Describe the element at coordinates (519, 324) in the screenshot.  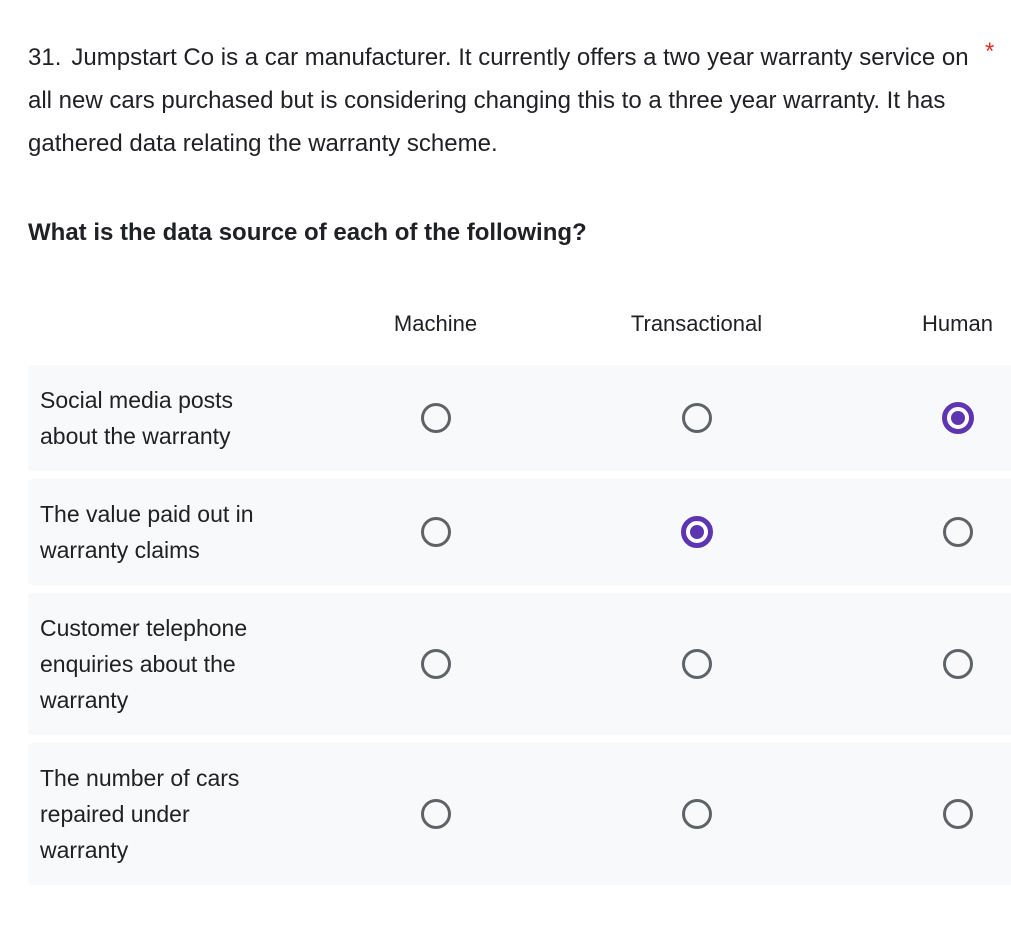
I see `grid-header-row: Machine Transactional Human` at that location.